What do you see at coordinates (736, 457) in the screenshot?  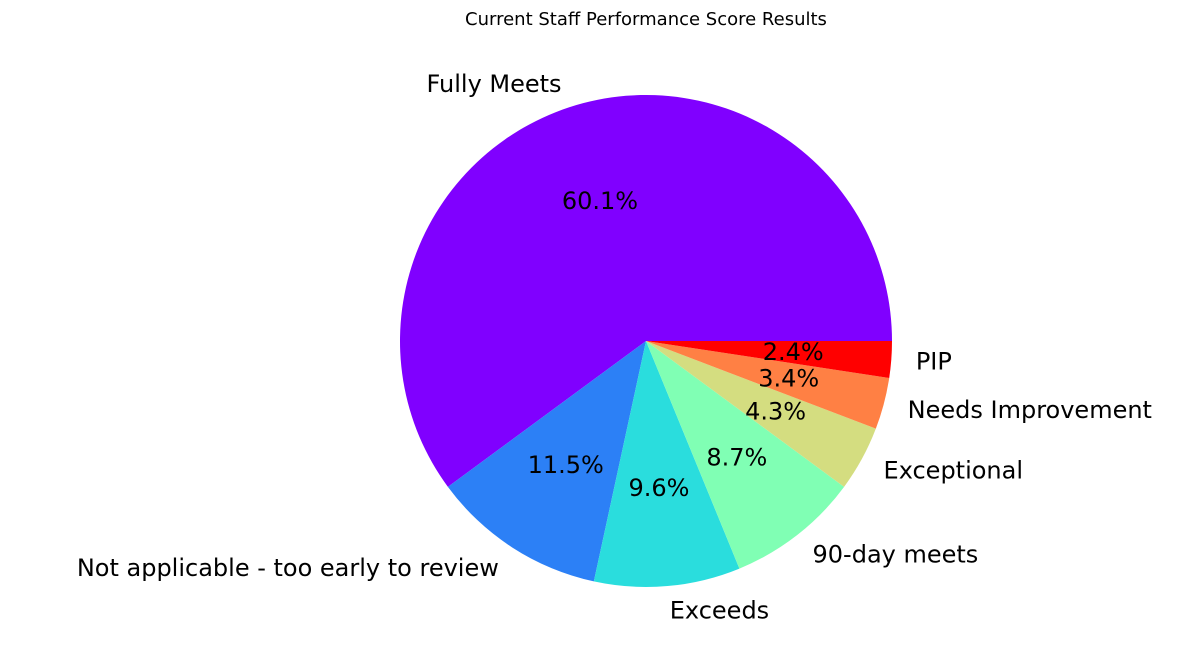 I see `pct-label-90-day-meets: 8.7%` at bounding box center [736, 457].